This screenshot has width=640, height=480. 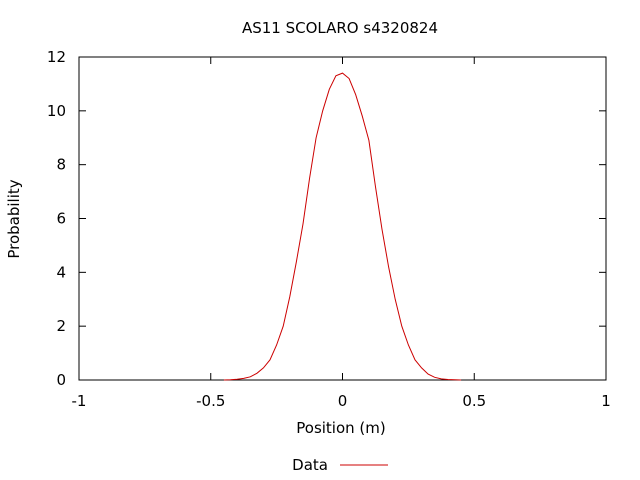 I want to click on x-tick-label: 0.5, so click(x=474, y=401).